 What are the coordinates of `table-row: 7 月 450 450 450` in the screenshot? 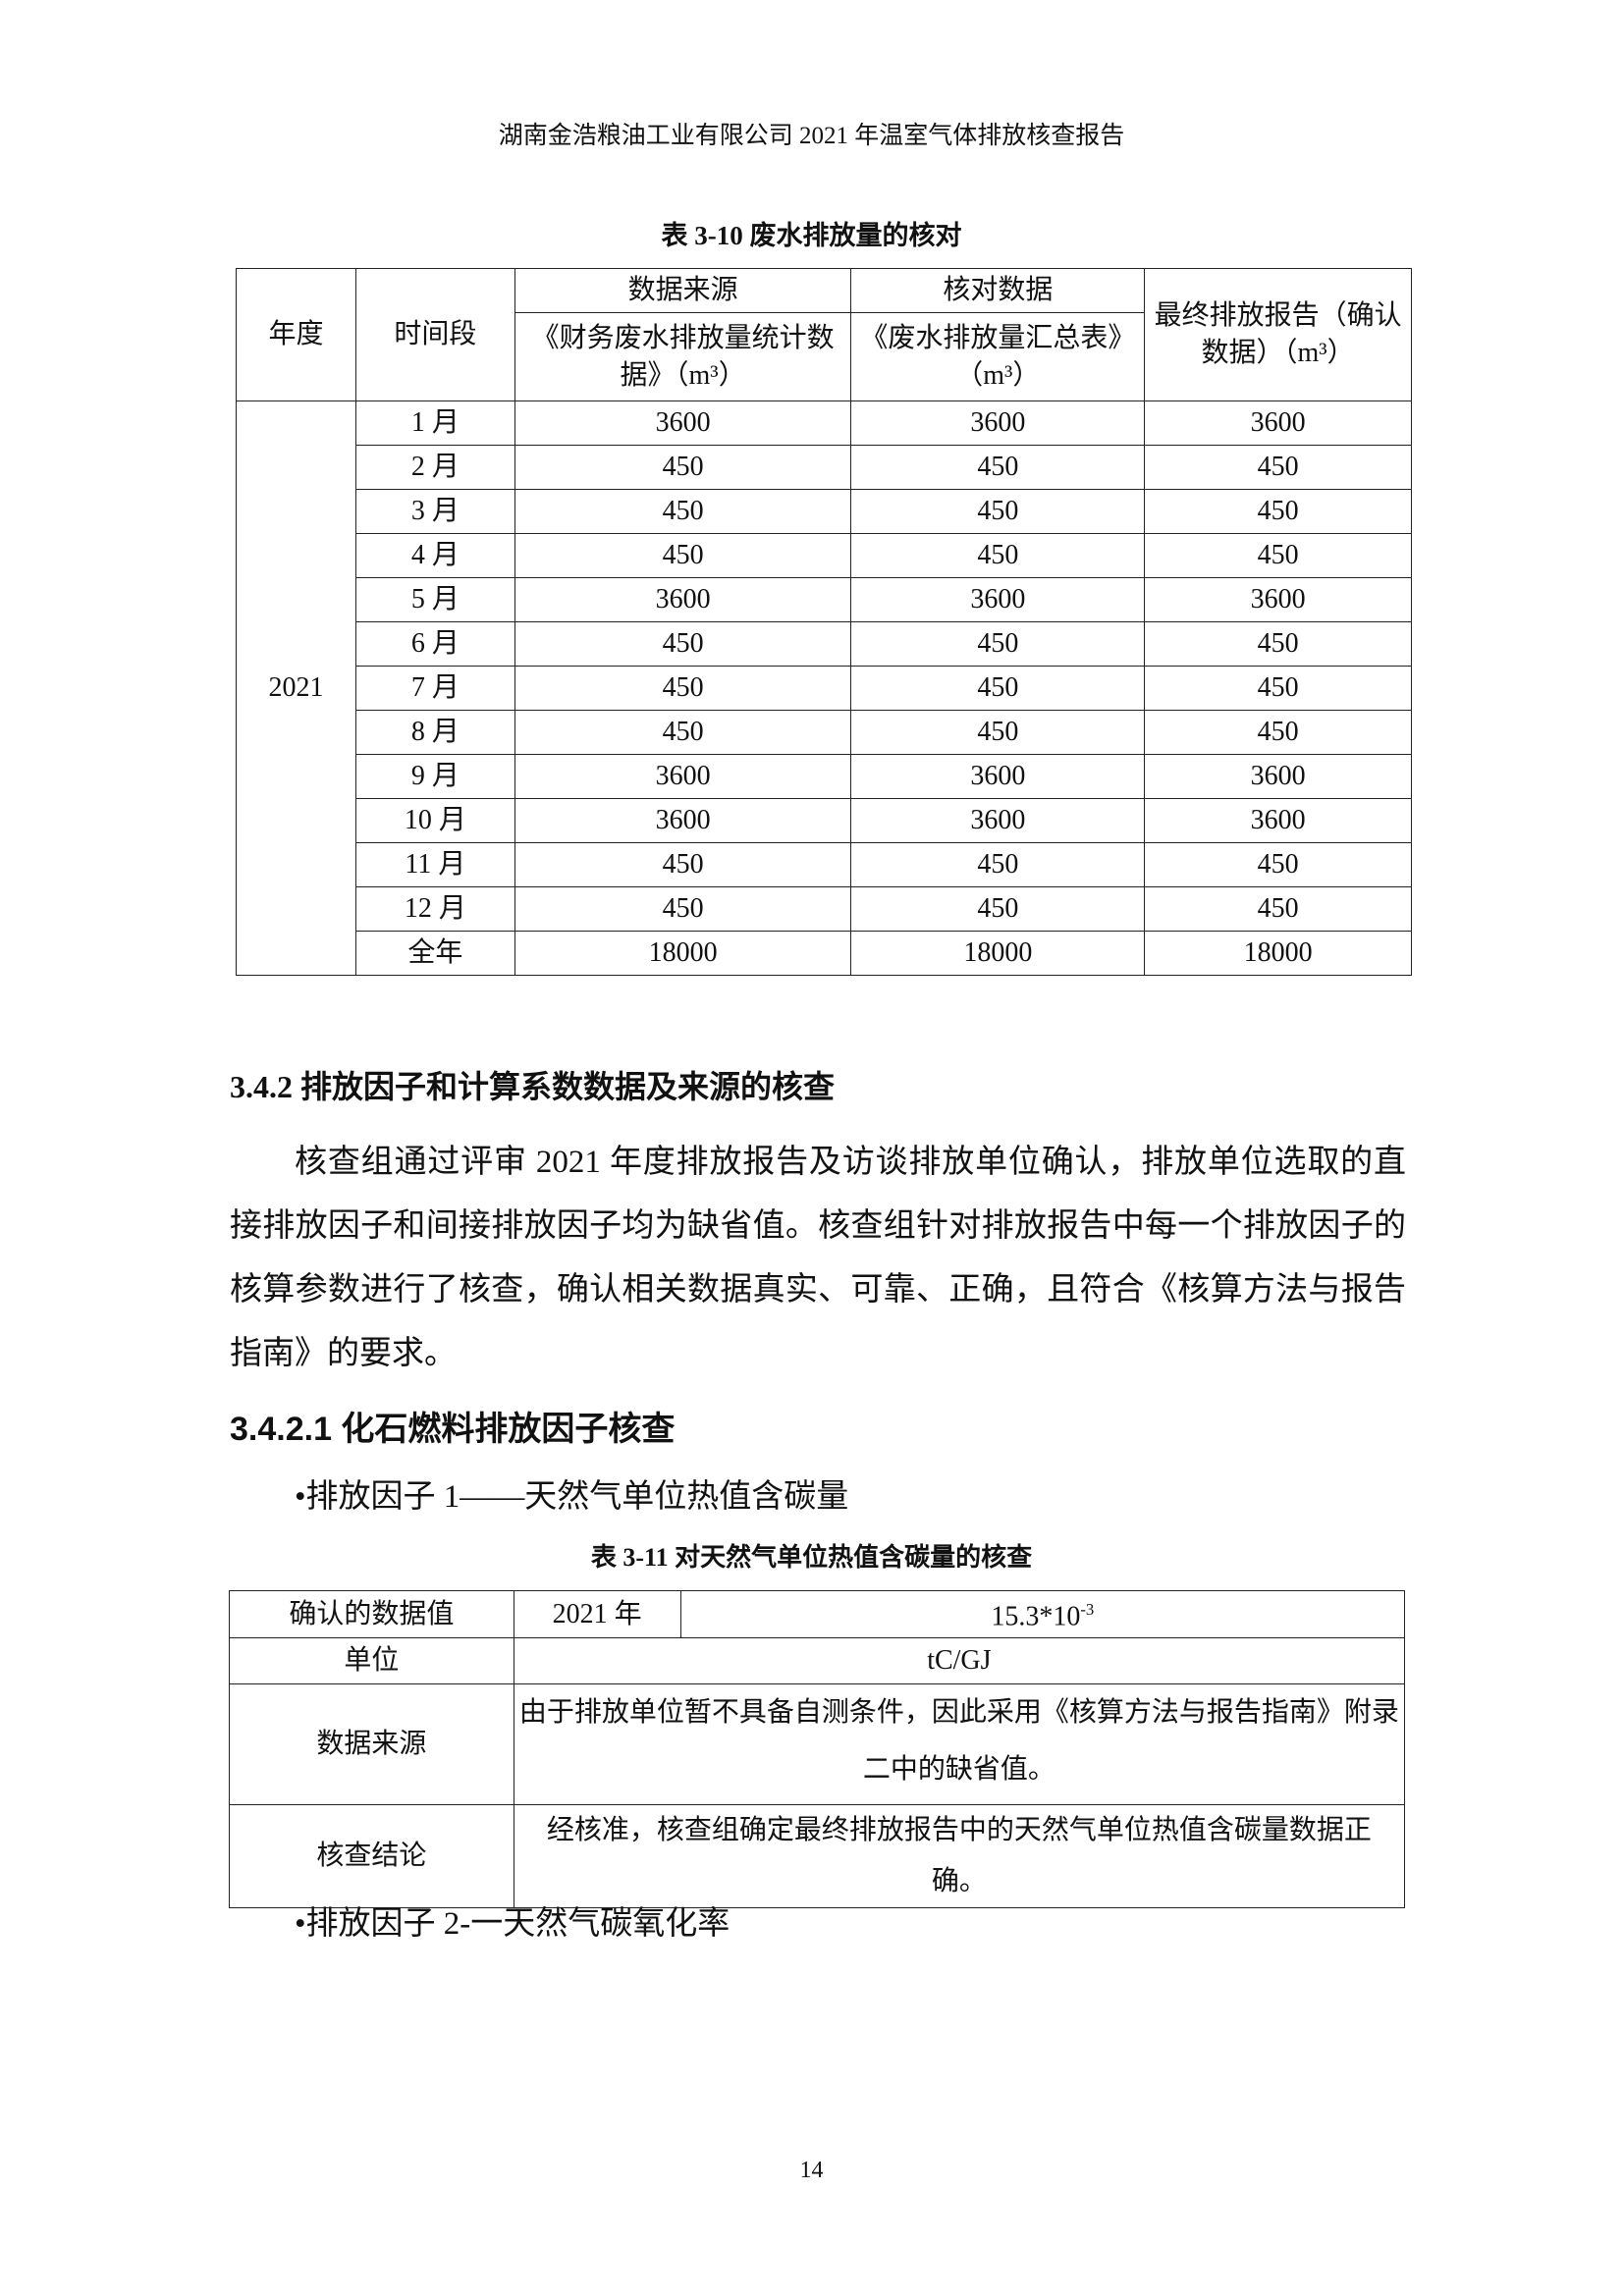 It's located at (824, 688).